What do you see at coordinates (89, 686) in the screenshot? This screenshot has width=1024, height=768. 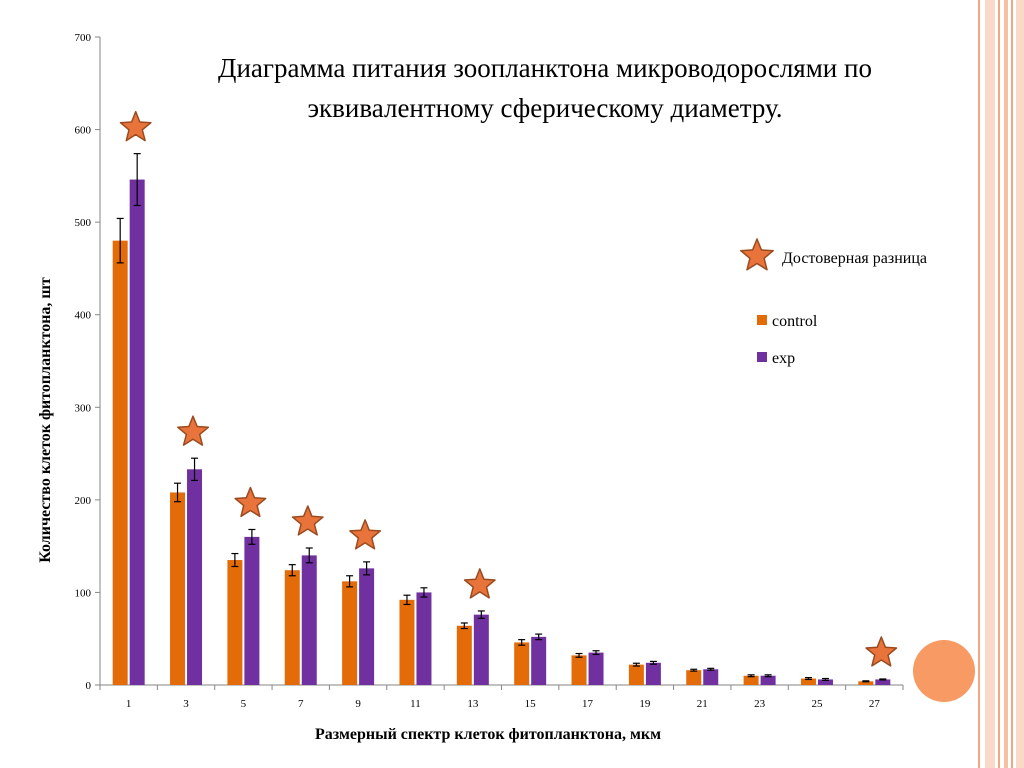 I see `y-tick-label: 0` at bounding box center [89, 686].